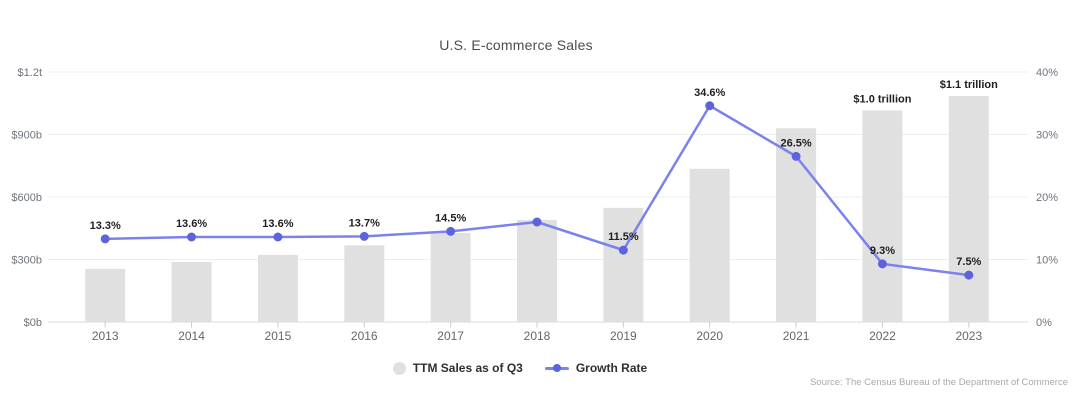 The image size is (1080, 407). What do you see at coordinates (277, 288) in the screenshot?
I see `bar-2015` at bounding box center [277, 288].